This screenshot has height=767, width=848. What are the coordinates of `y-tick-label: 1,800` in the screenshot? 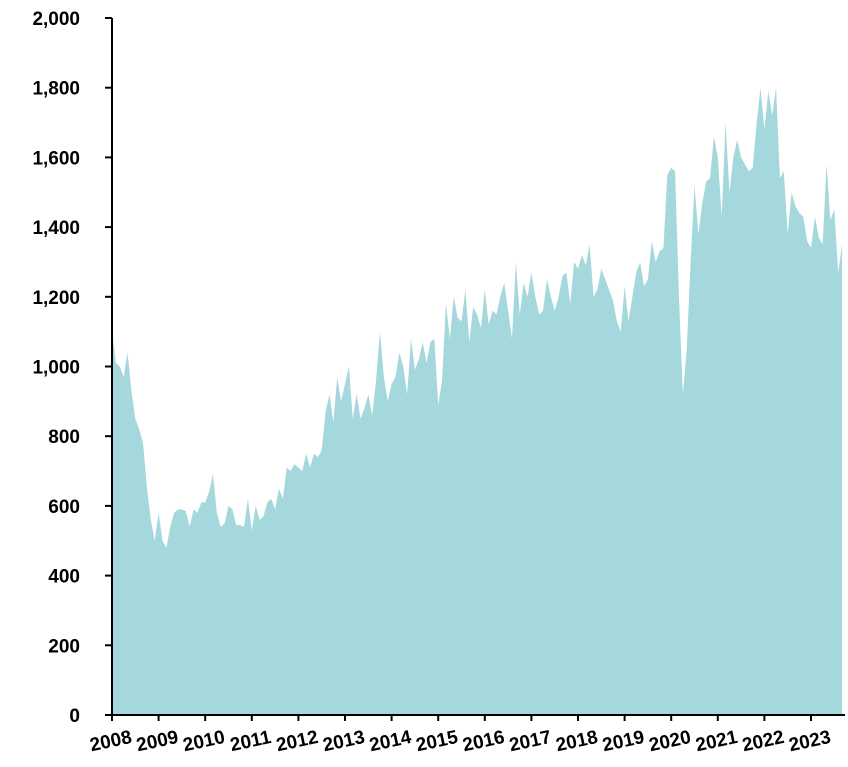 It's located at (56, 89).